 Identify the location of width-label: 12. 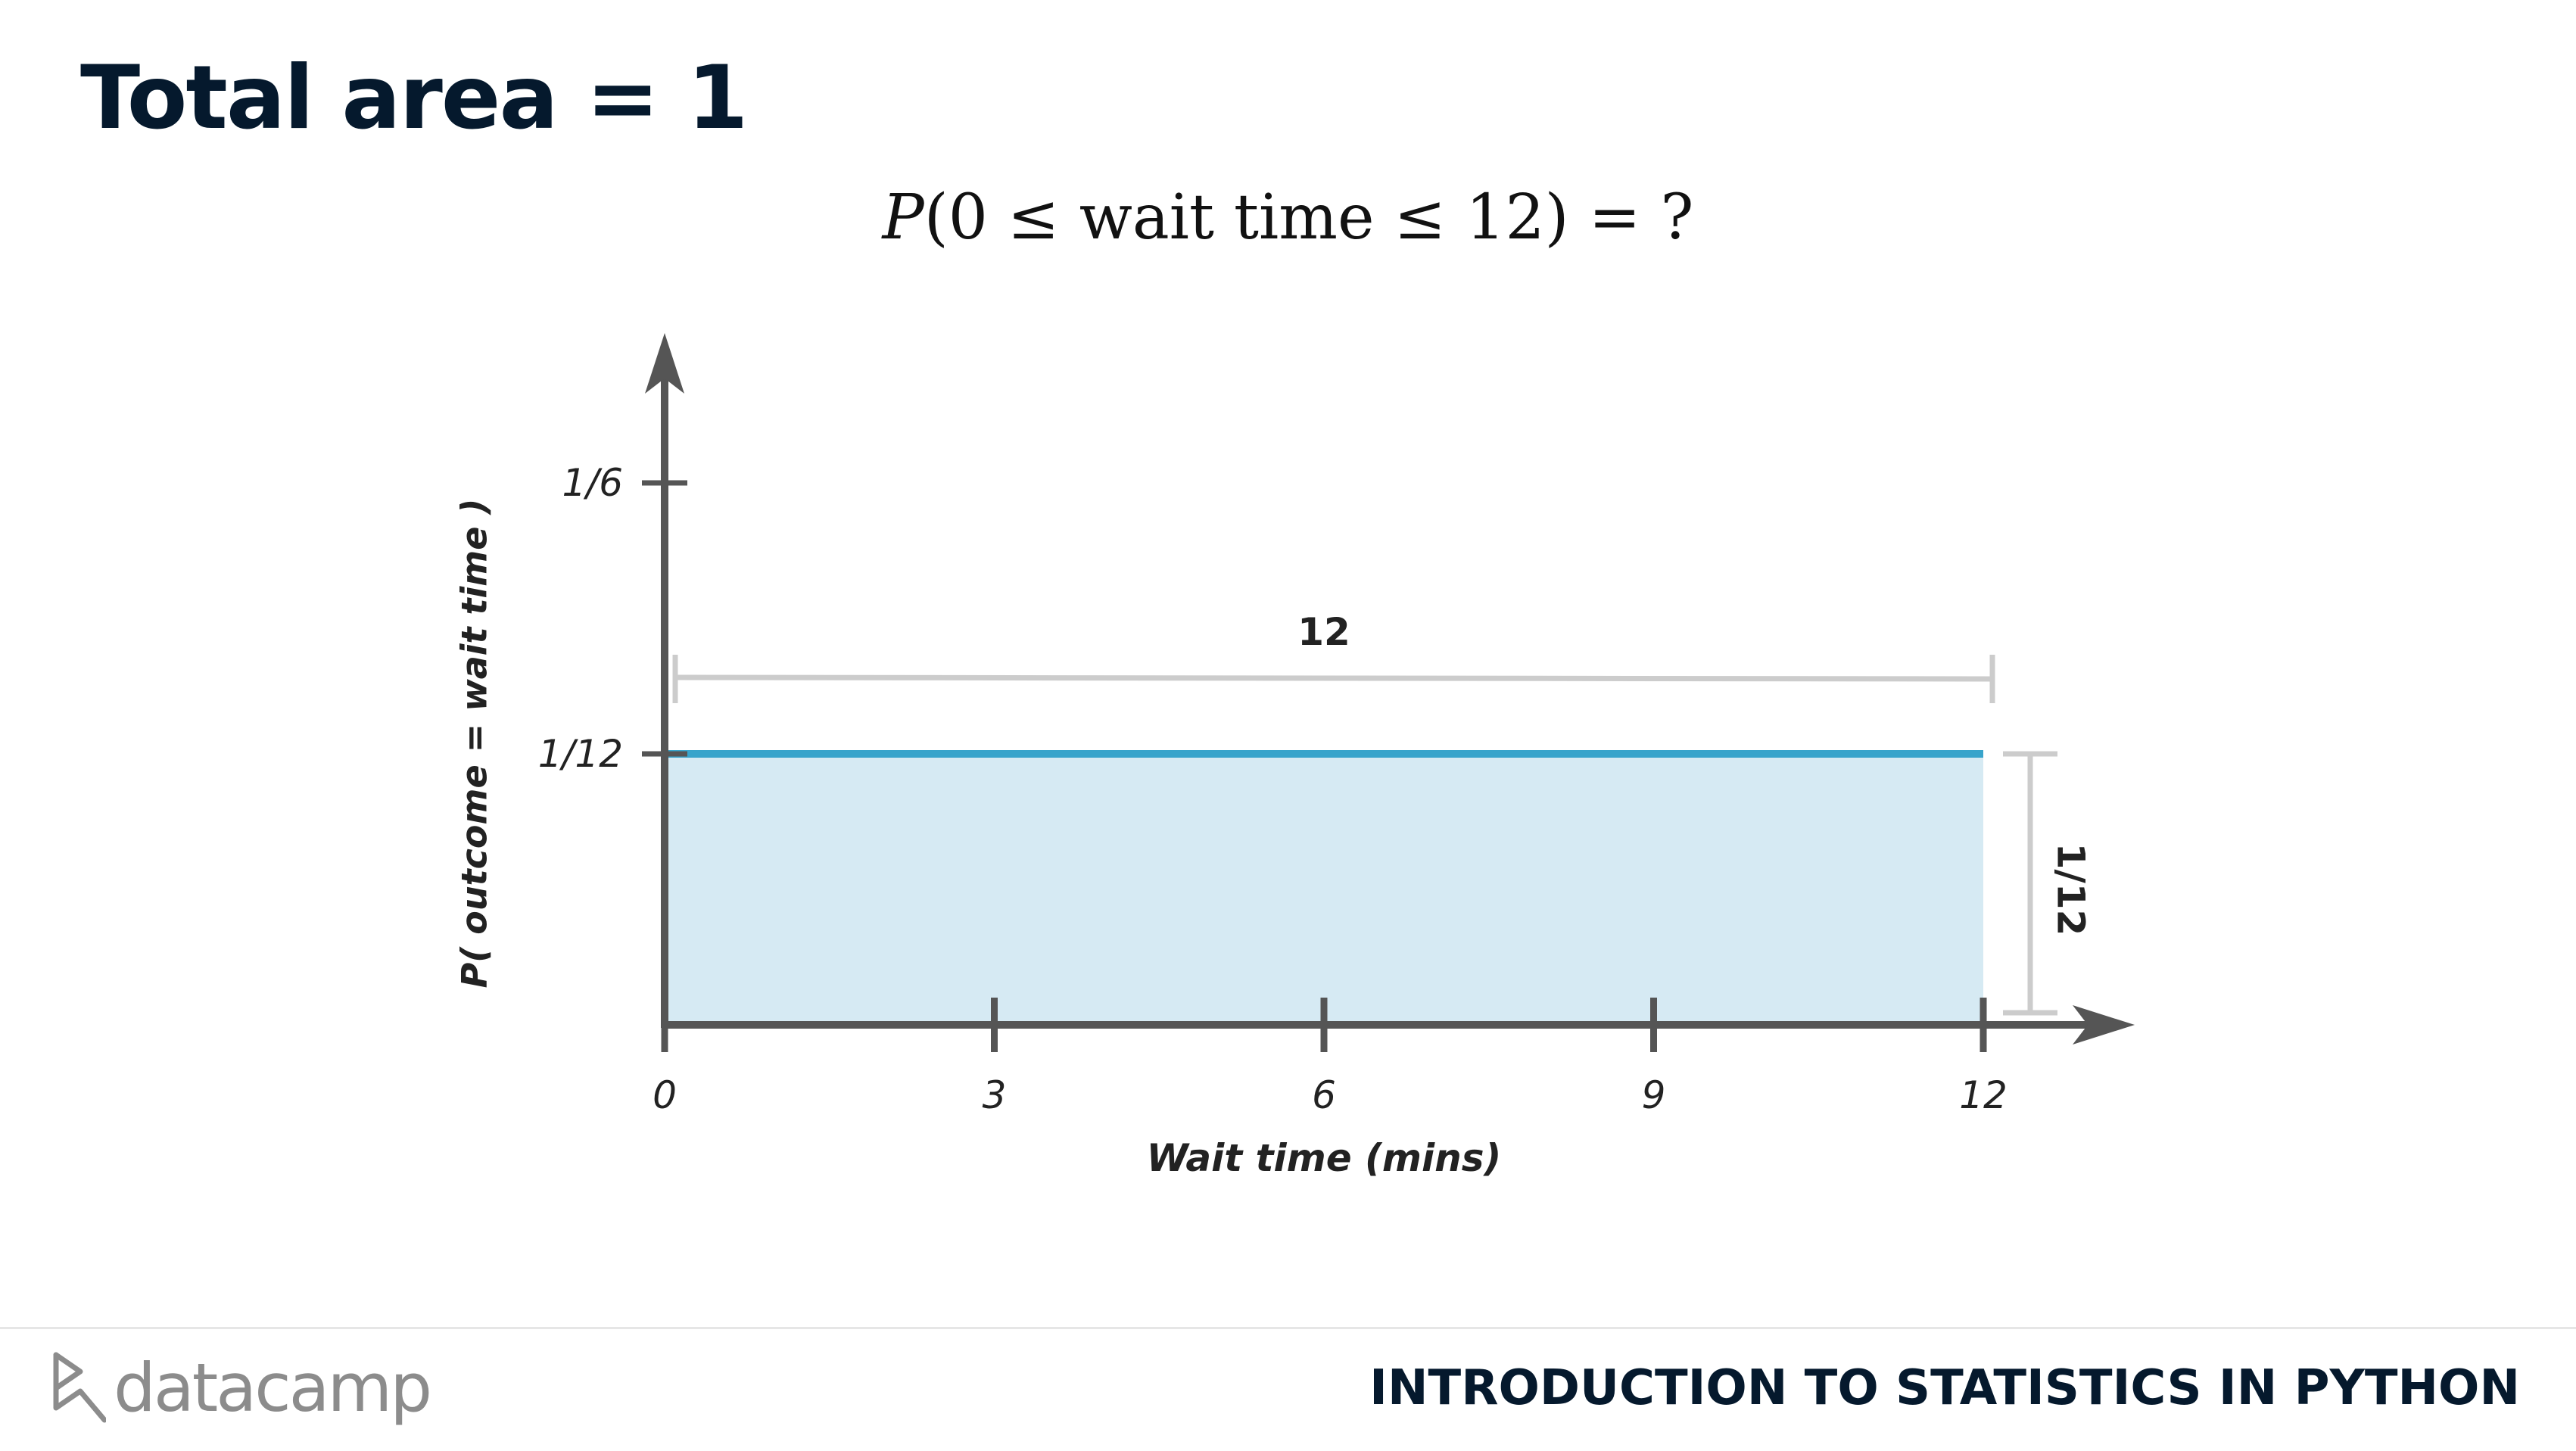
(1323, 632).